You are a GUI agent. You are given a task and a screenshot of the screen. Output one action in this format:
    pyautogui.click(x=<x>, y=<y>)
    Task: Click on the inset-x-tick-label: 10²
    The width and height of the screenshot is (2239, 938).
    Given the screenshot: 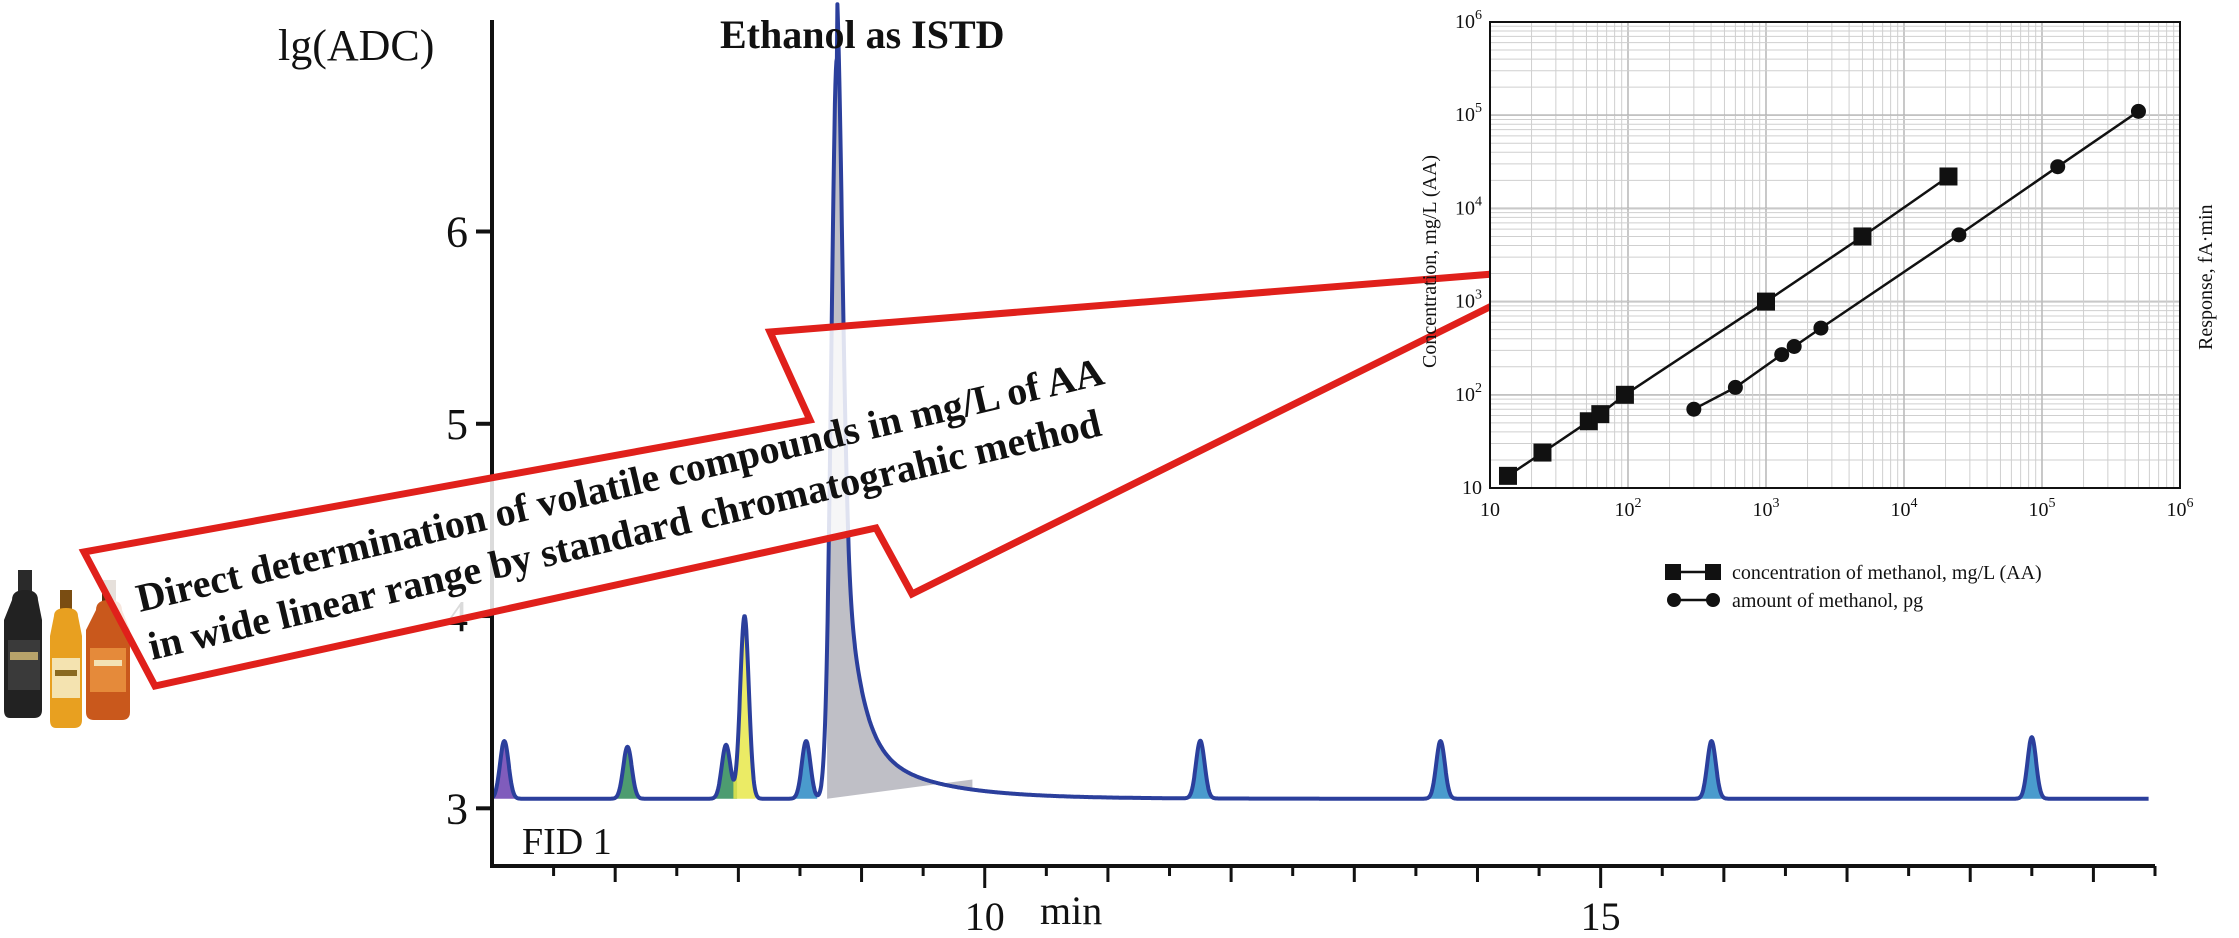 What is the action you would take?
    pyautogui.click(x=1628, y=508)
    